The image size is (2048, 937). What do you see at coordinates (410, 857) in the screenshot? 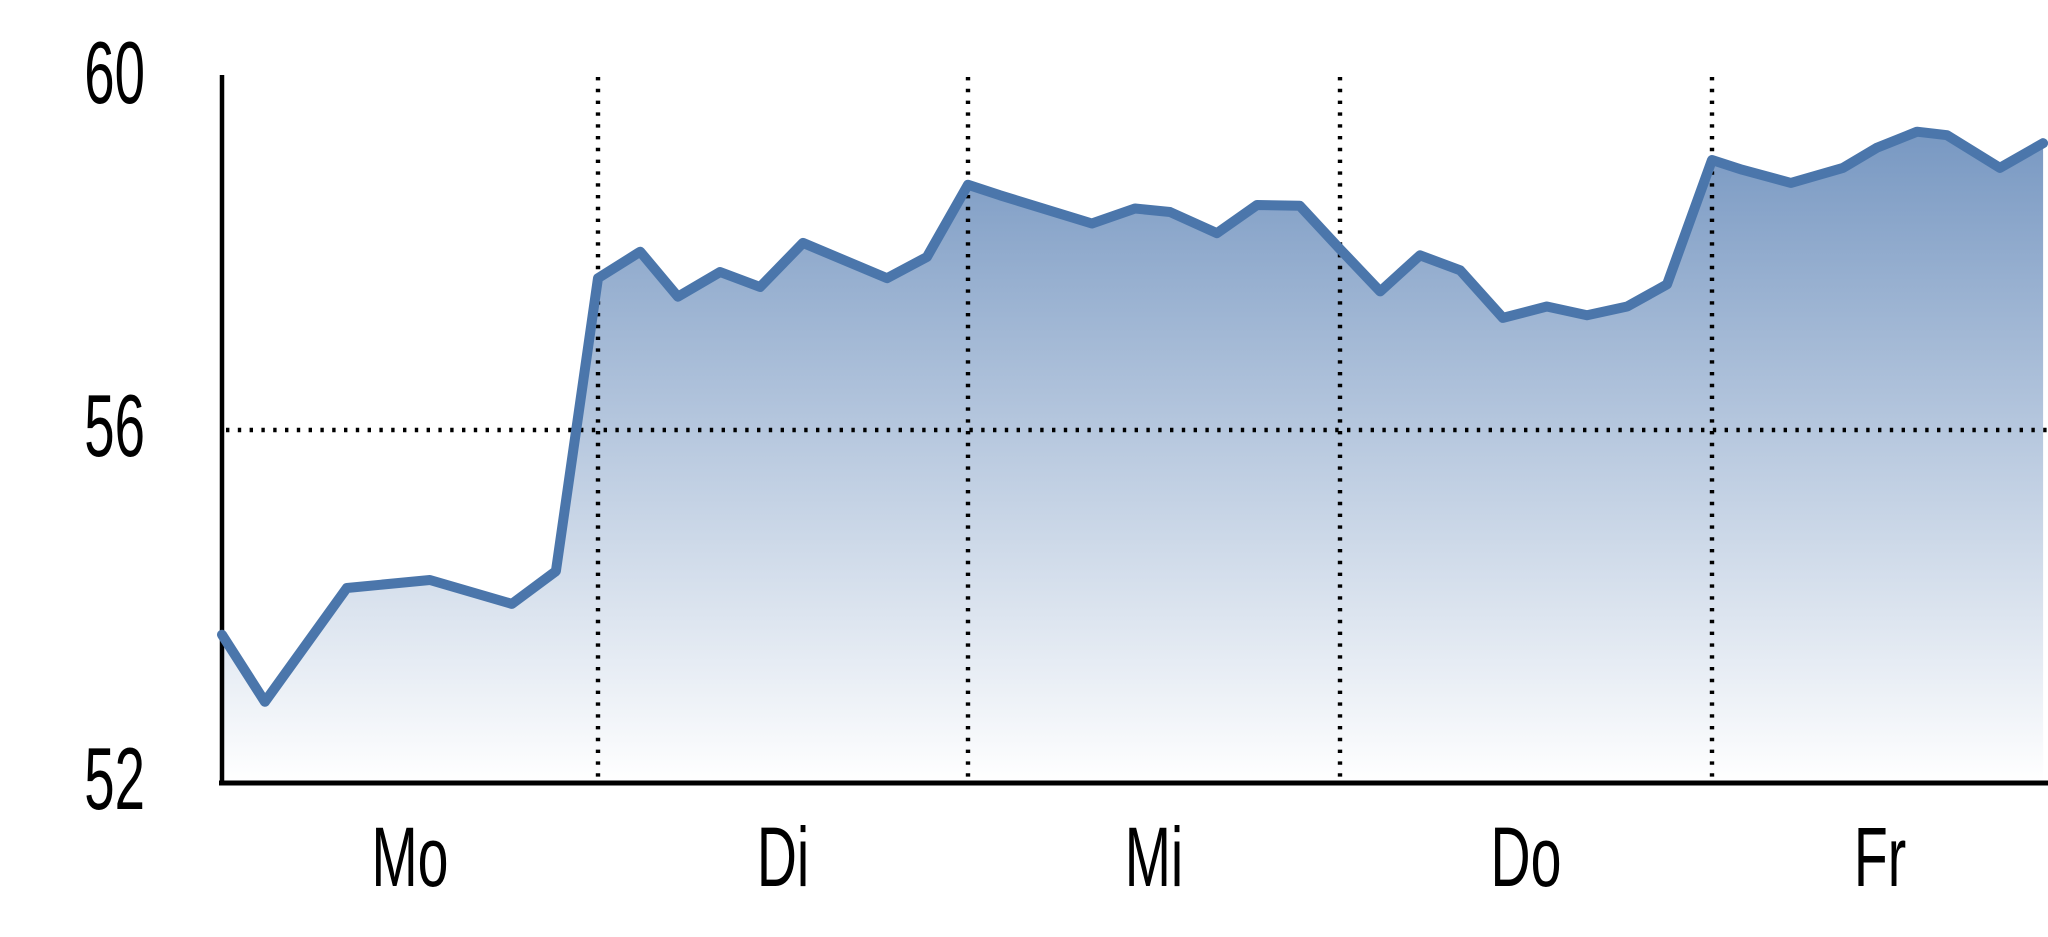
I see `x-tick-label-mo: Mo` at bounding box center [410, 857].